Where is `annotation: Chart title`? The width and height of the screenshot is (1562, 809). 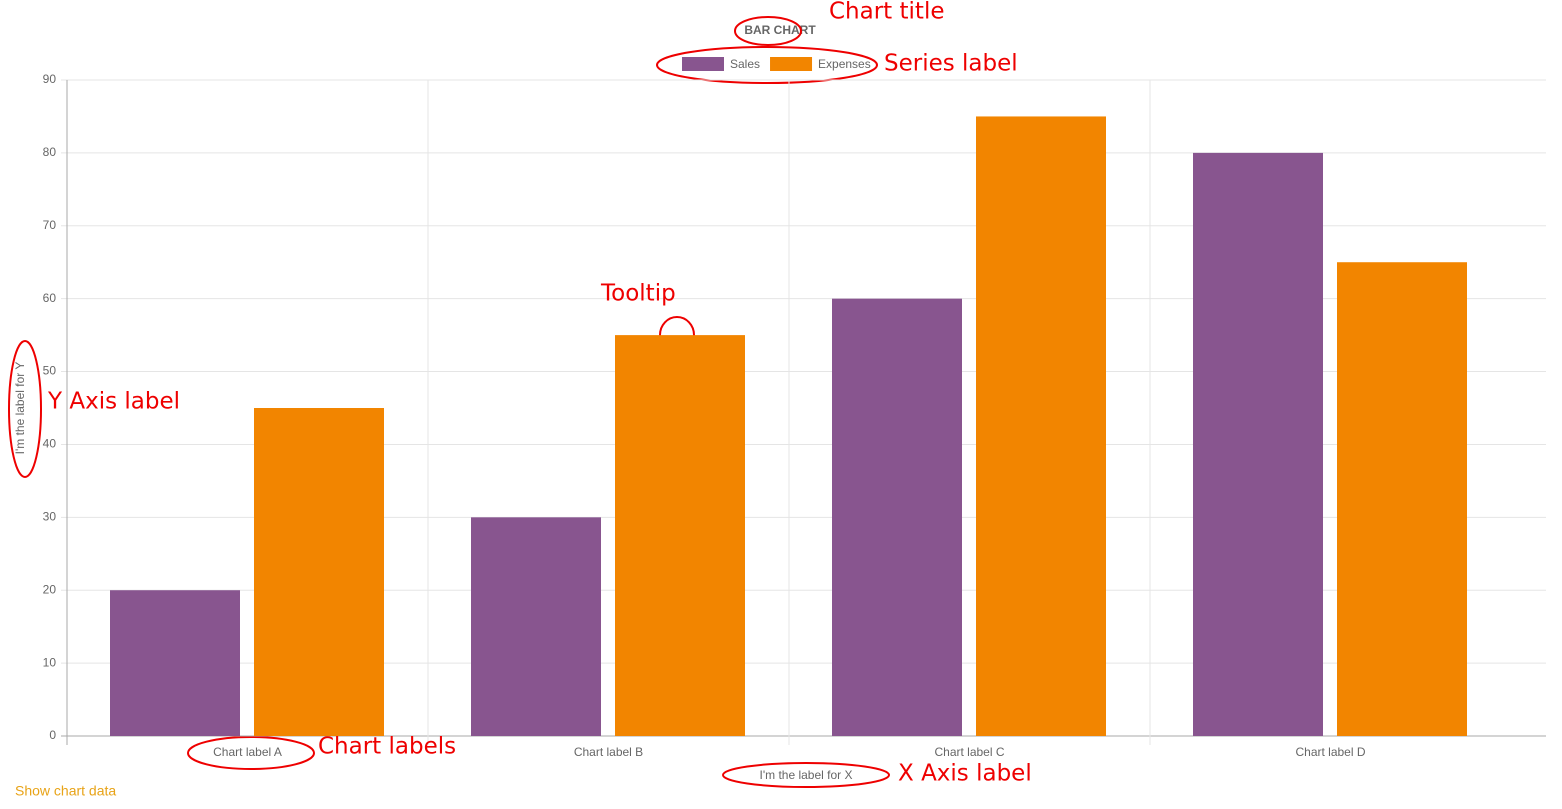
annotation: Chart title is located at coordinates (886, 12).